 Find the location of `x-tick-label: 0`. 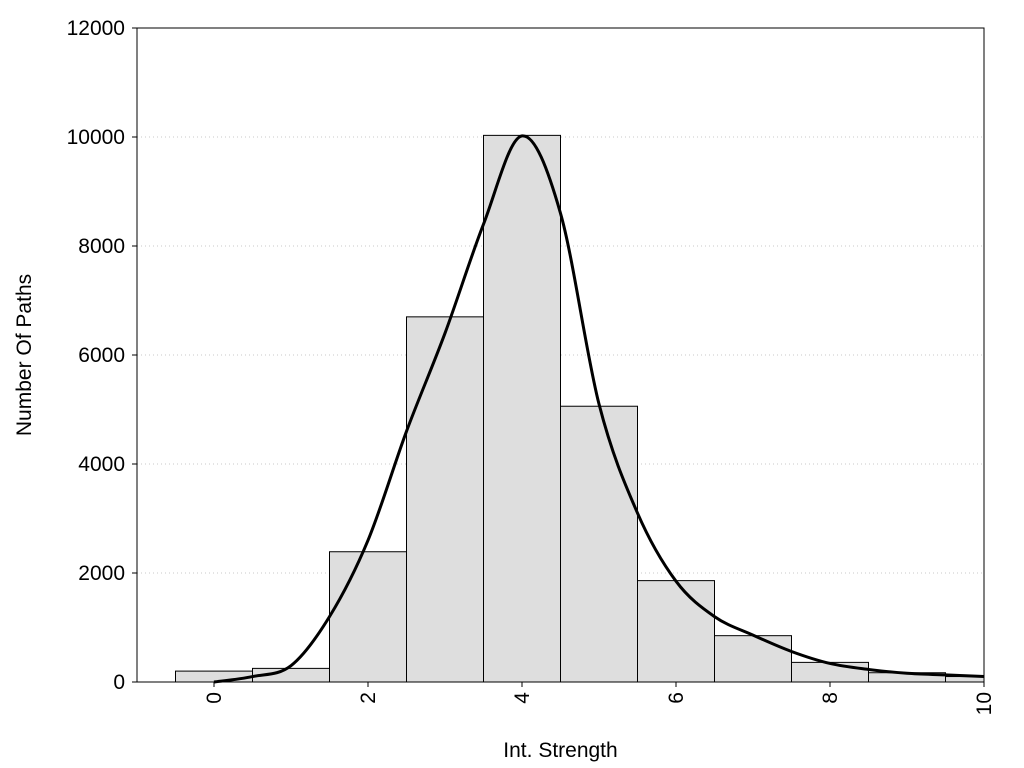

x-tick-label: 0 is located at coordinates (214, 698).